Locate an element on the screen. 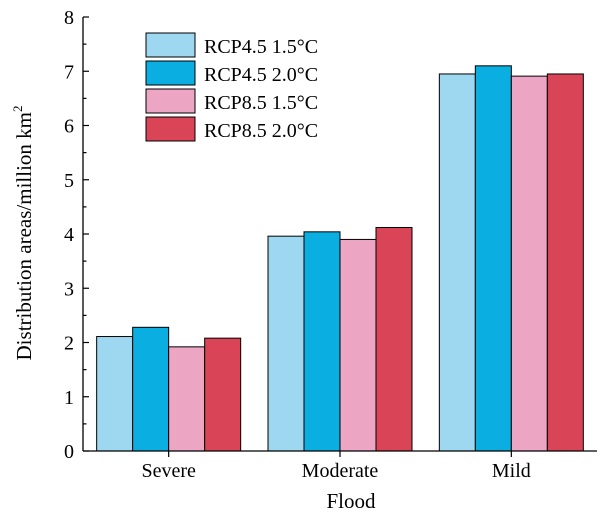 This screenshot has width=608, height=519. y-tick-label: 5 is located at coordinates (69, 181).